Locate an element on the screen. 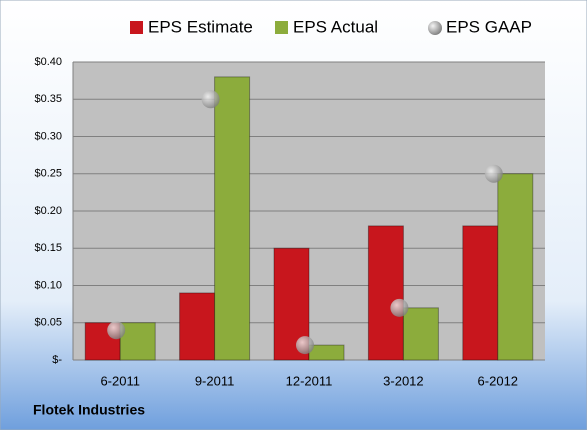  footer: Flotek Industries is located at coordinates (89, 410).